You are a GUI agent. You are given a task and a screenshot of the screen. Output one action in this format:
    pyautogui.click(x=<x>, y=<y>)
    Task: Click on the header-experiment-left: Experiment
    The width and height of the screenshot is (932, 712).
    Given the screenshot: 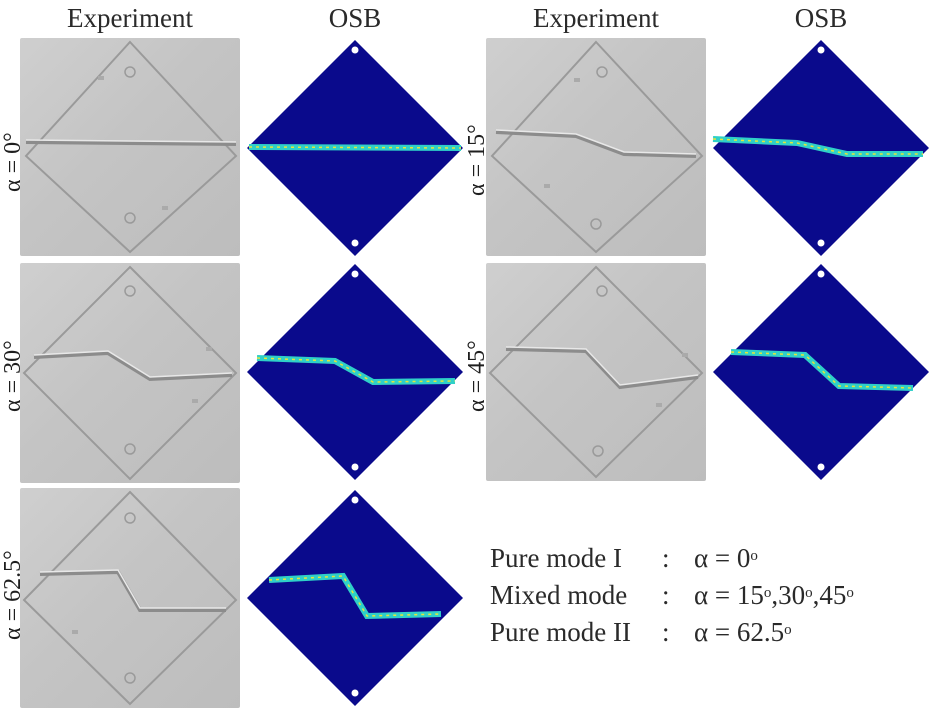 What is the action you would take?
    pyautogui.click(x=130, y=18)
    